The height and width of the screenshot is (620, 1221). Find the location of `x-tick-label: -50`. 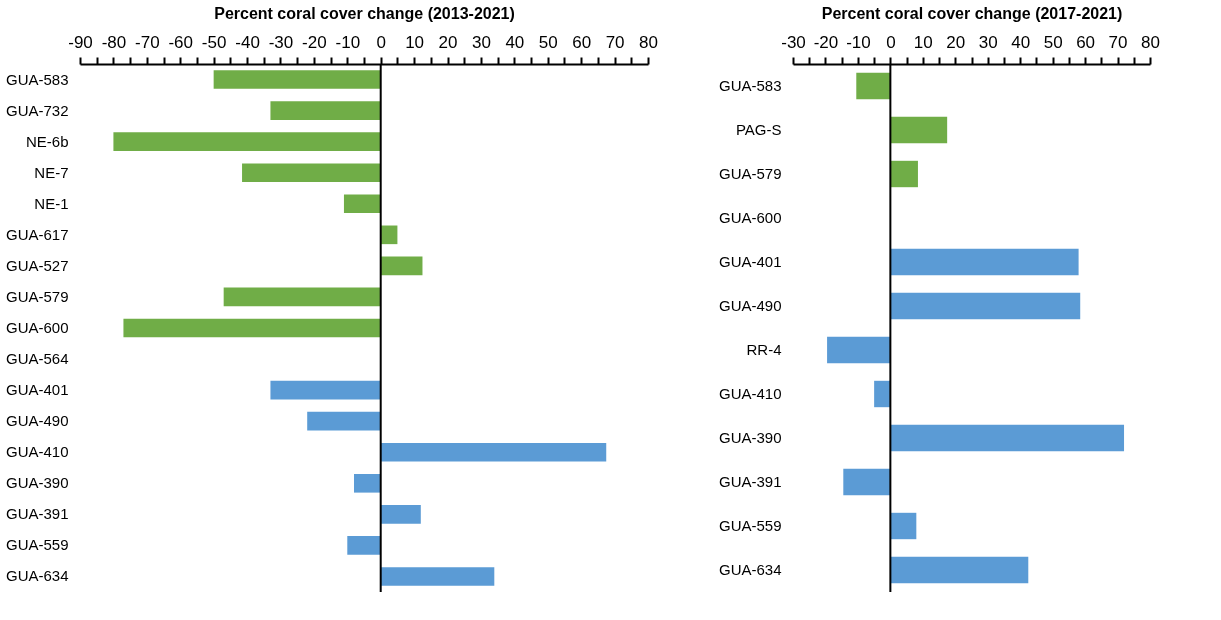

x-tick-label: -50 is located at coordinates (214, 42).